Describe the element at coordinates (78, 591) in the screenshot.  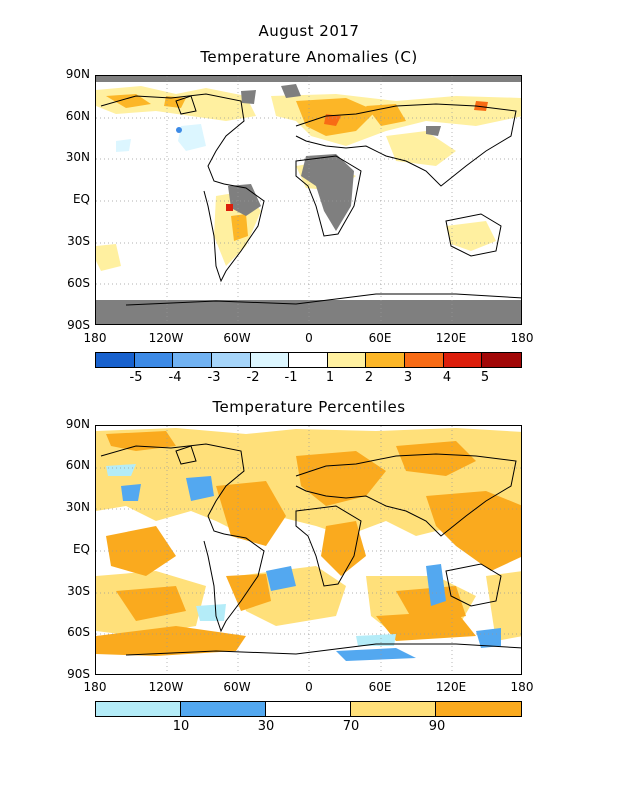
I see `p-lat-label-30s: 30S` at that location.